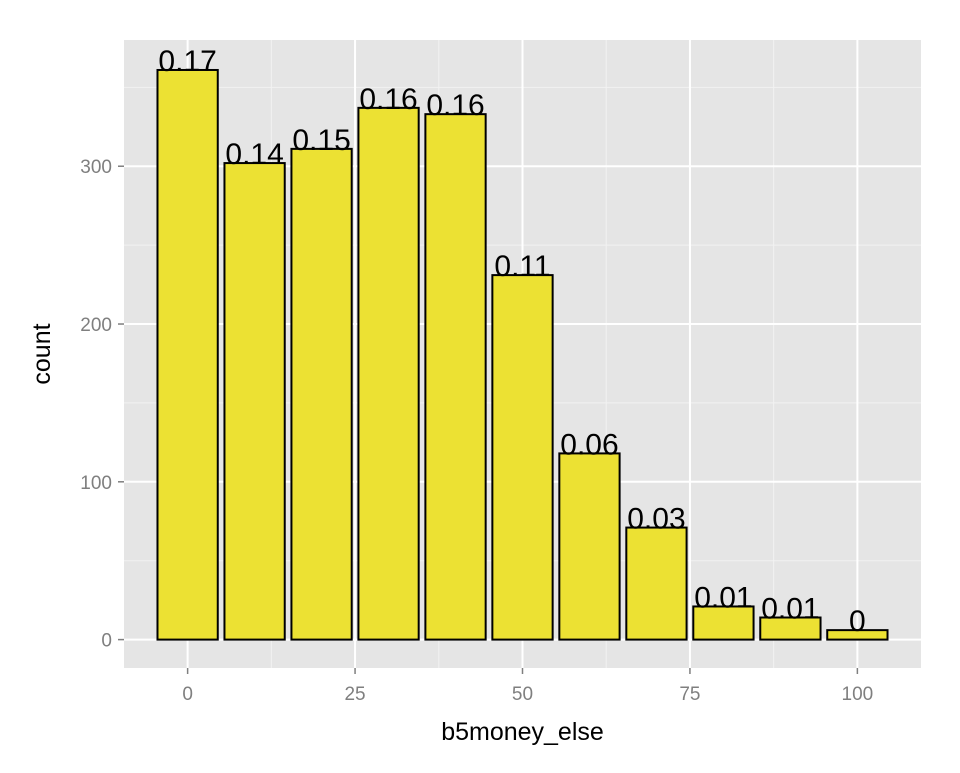 This screenshot has width=960, height=773. What do you see at coordinates (354, 694) in the screenshot?
I see `x-tick-label: 25` at bounding box center [354, 694].